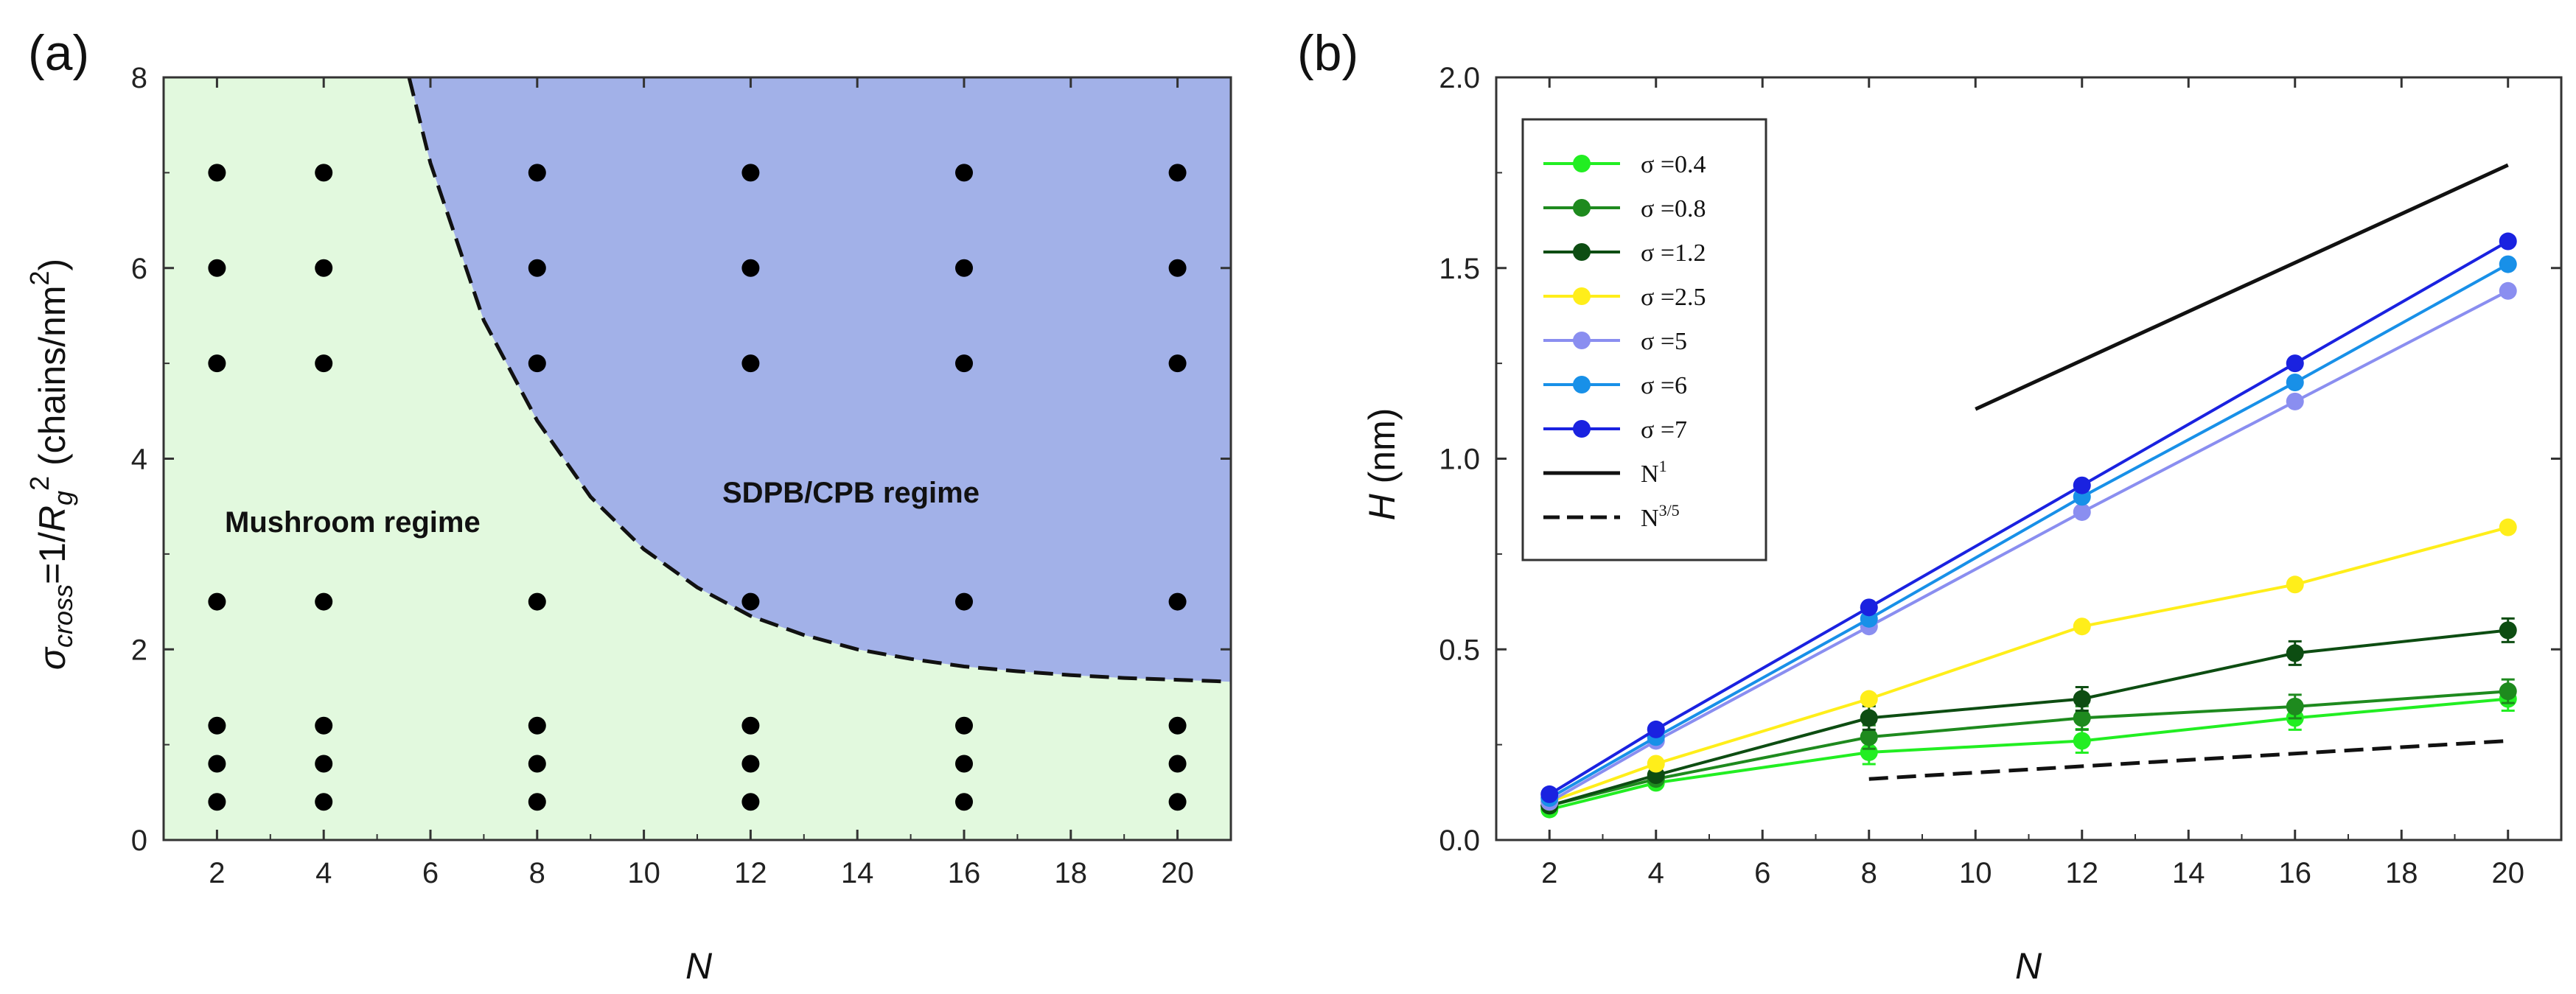  Describe the element at coordinates (1673, 253) in the screenshot. I see `legend-label: σ =1.2` at that location.